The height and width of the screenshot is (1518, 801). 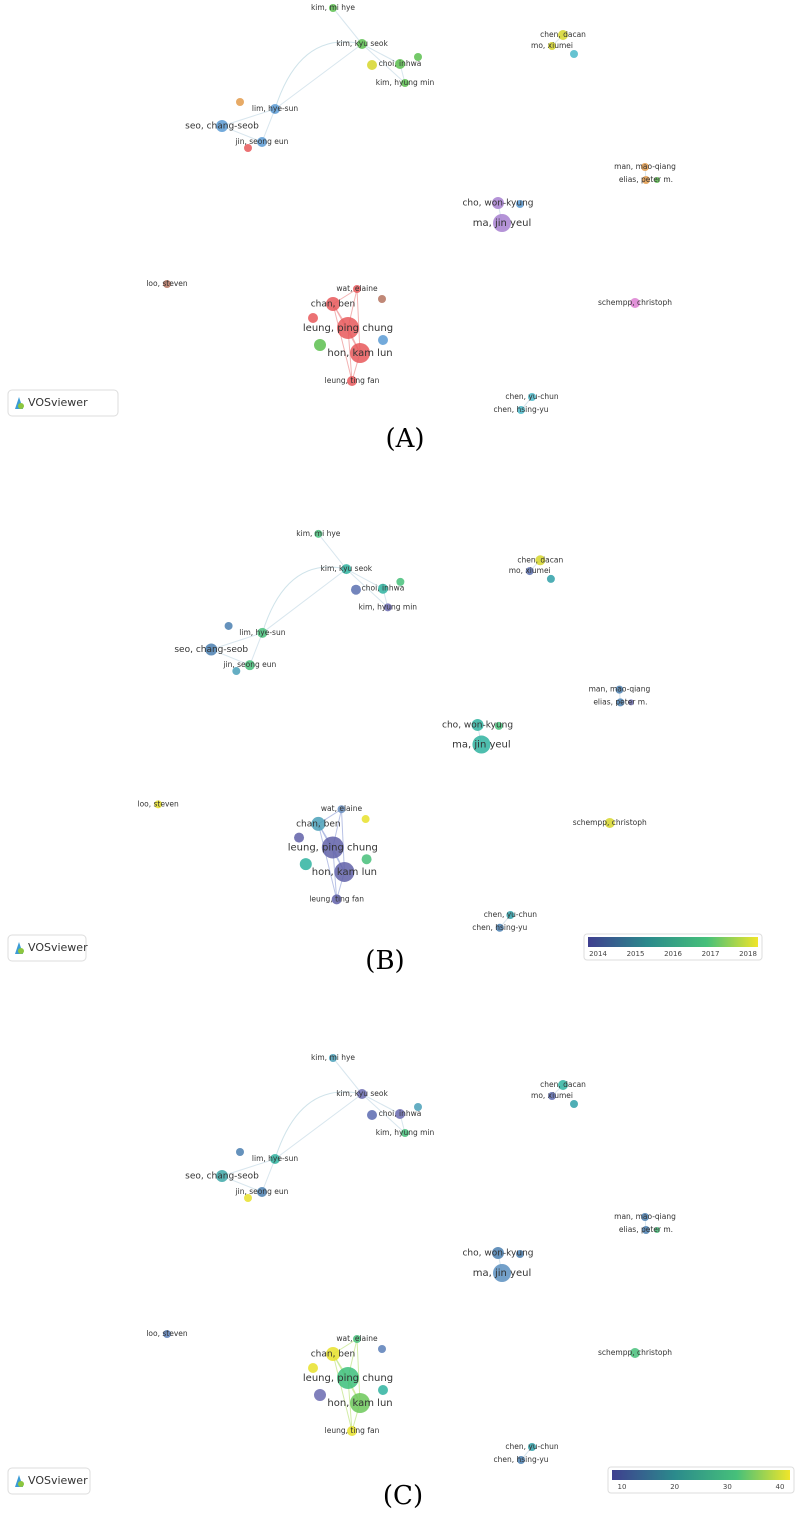 I want to click on colorbar-tick-label: 2015, so click(x=636, y=954).